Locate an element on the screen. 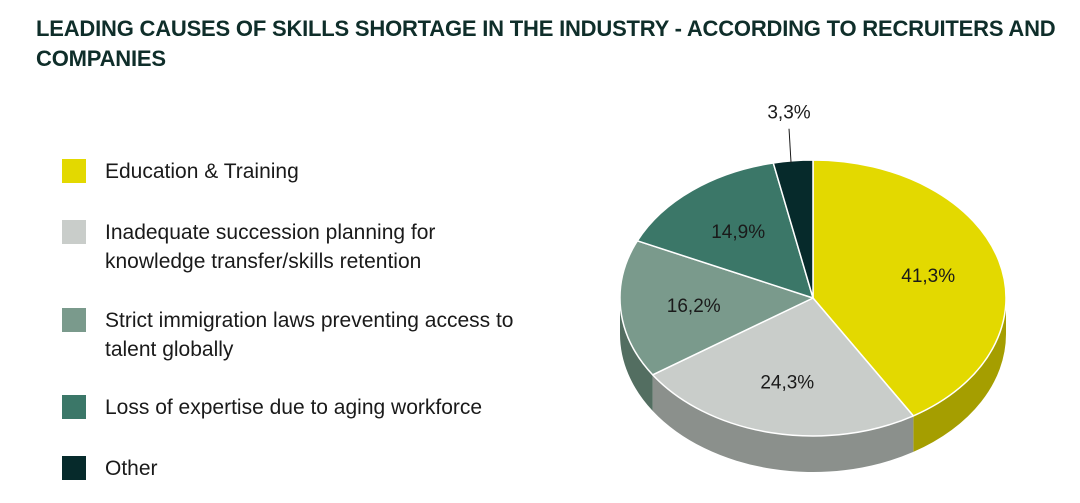  pie-side-education-training is located at coordinates (959, 375).